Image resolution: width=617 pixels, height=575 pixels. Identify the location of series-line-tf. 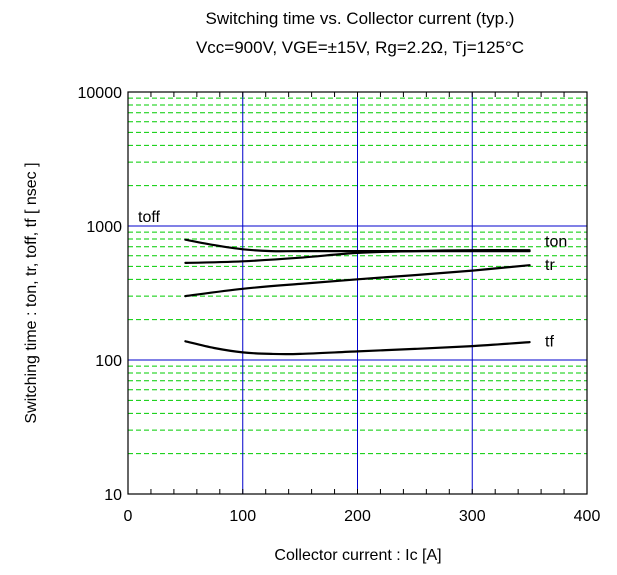
(357, 348).